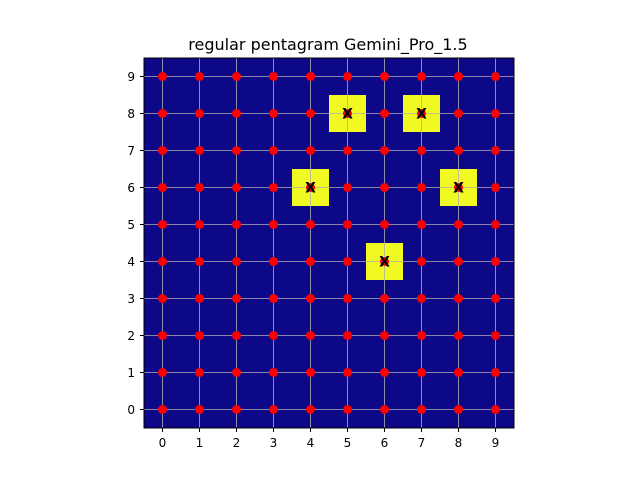  I want to click on y-tick-label: 4, so click(131, 262).